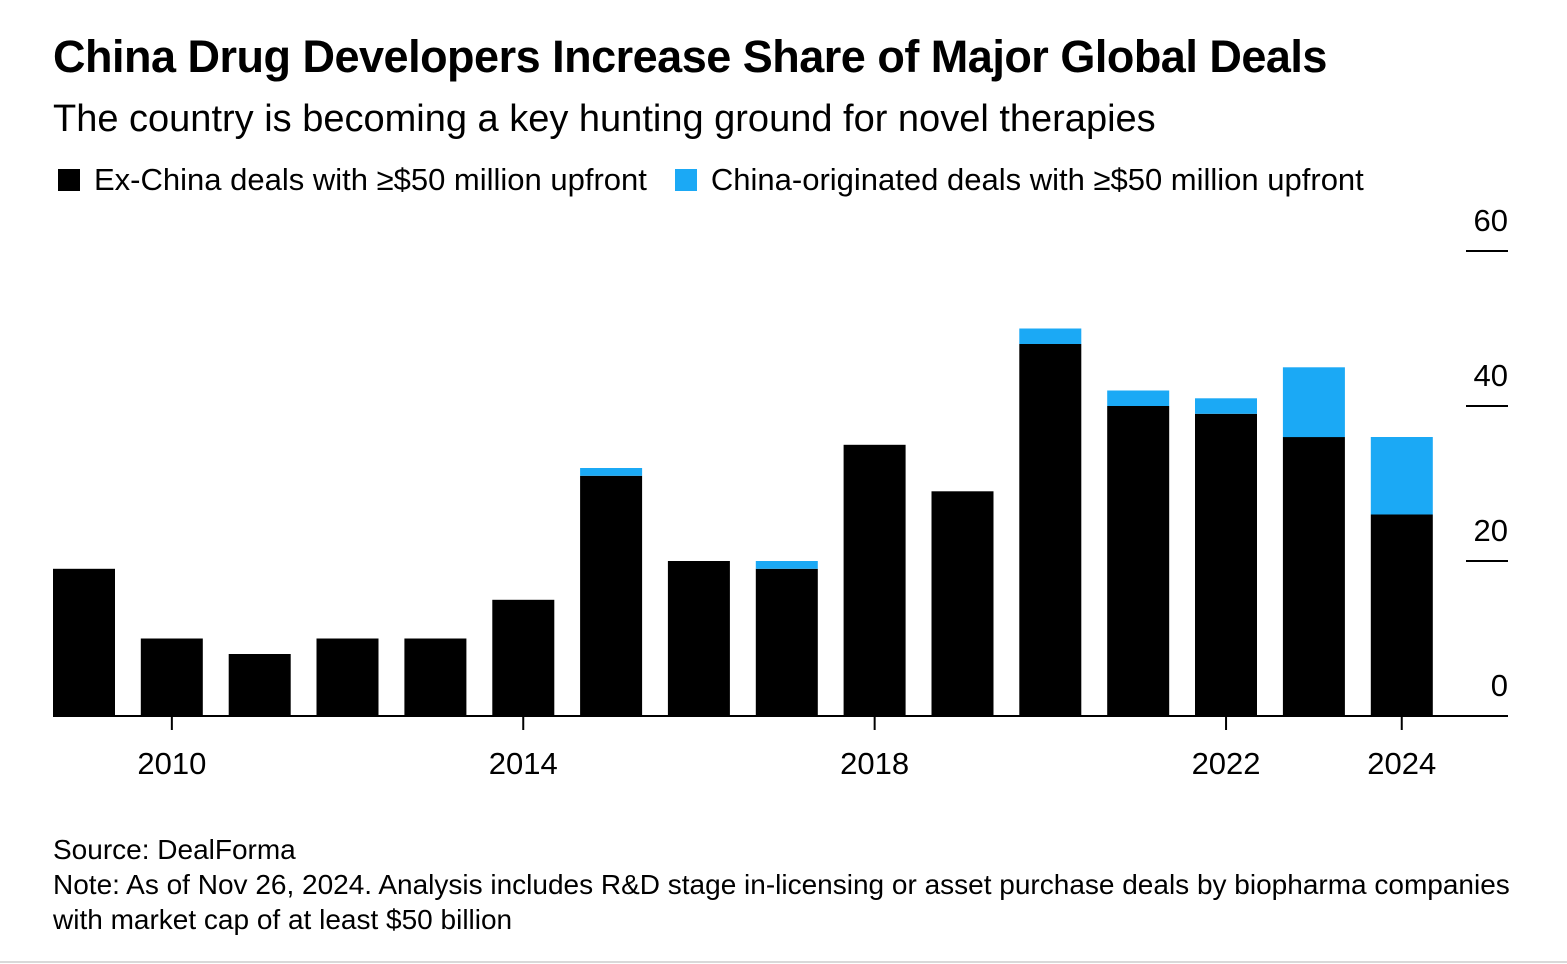  Describe the element at coordinates (611, 596) in the screenshot. I see `bar-ex-china-2015` at that location.